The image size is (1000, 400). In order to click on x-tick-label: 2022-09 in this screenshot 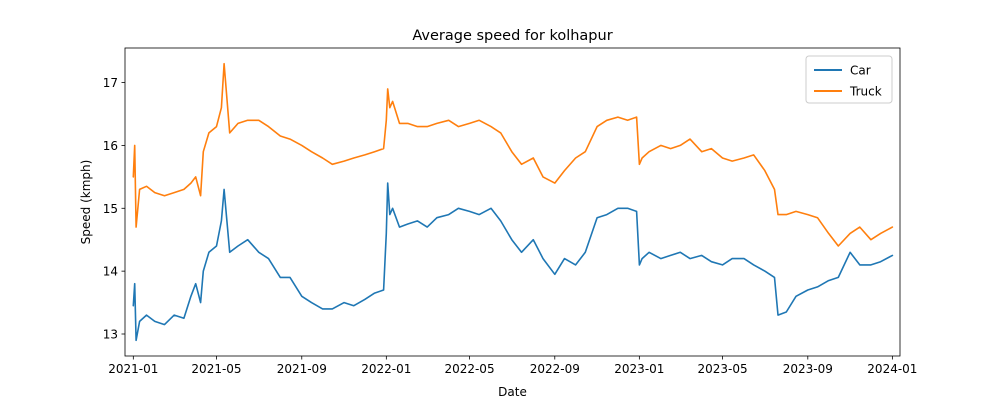, I will do `click(555, 369)`.